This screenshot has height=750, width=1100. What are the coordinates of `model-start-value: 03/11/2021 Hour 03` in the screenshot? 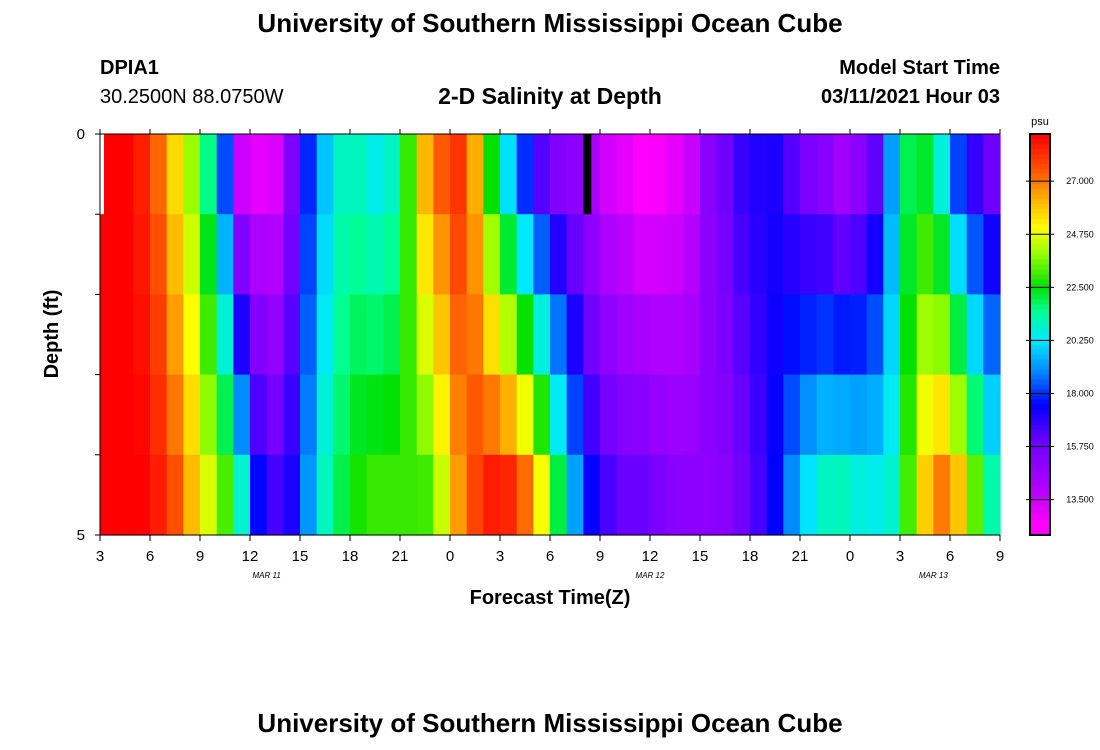 It's located at (910, 97).